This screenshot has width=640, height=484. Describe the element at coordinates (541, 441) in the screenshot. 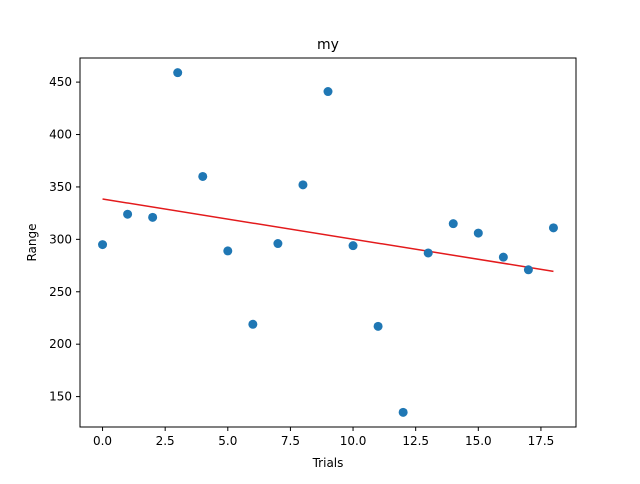

I see `x-tick-label: 17.5` at that location.